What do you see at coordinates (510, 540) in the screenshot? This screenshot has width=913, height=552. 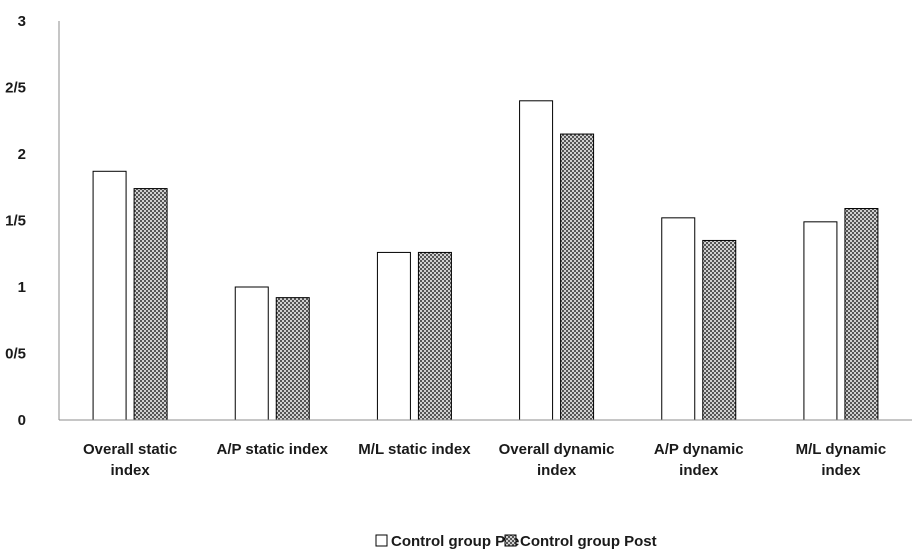 I see `legend-swatch-post` at bounding box center [510, 540].